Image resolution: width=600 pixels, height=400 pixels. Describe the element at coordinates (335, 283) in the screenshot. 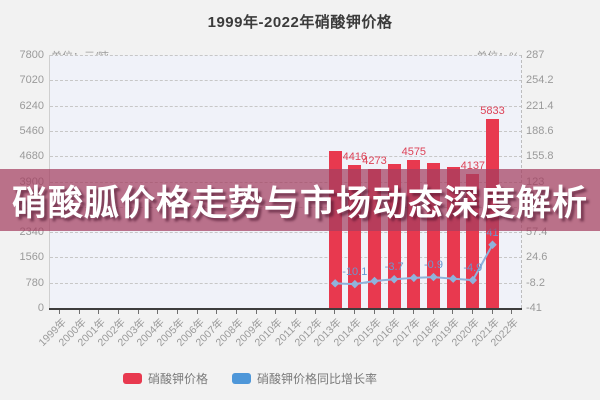

I see `line-point-2013年` at that location.